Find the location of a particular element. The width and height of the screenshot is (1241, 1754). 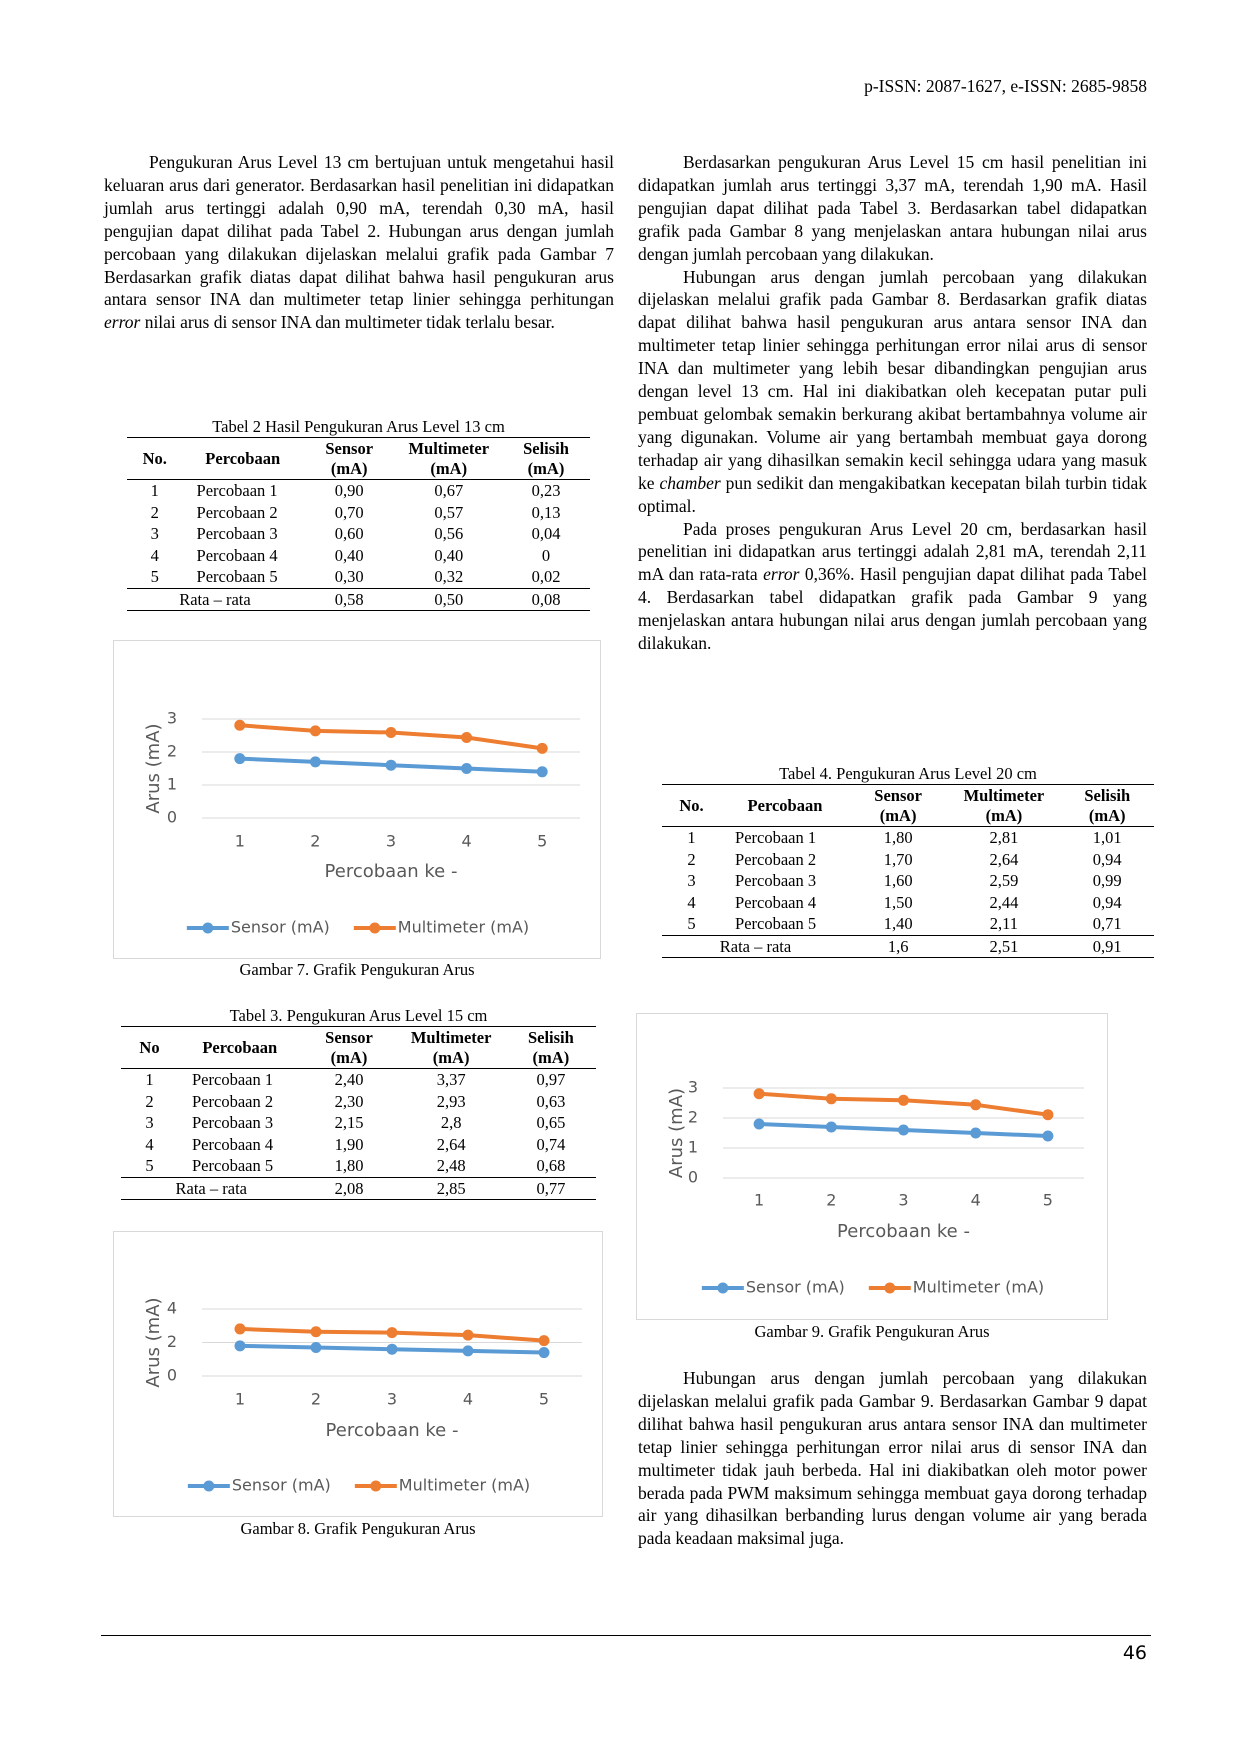

table-cell: 2,93 is located at coordinates (451, 1101).